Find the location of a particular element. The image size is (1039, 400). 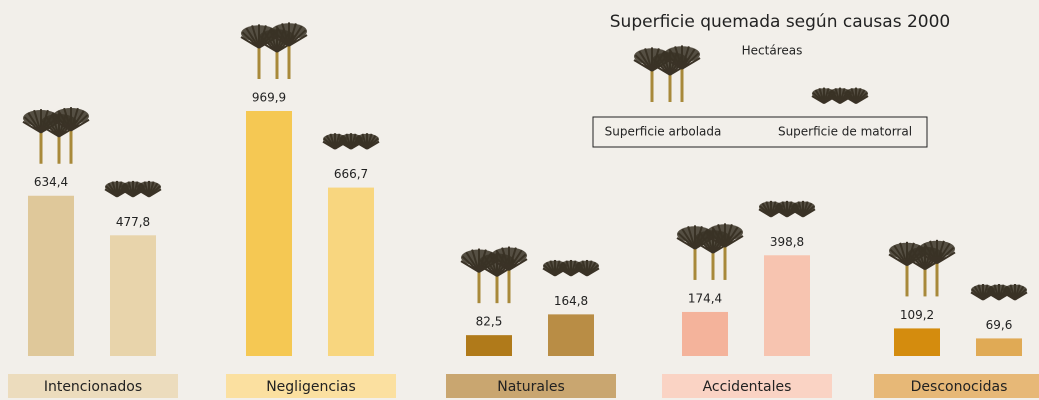

category-label: Naturales is located at coordinates (531, 387).